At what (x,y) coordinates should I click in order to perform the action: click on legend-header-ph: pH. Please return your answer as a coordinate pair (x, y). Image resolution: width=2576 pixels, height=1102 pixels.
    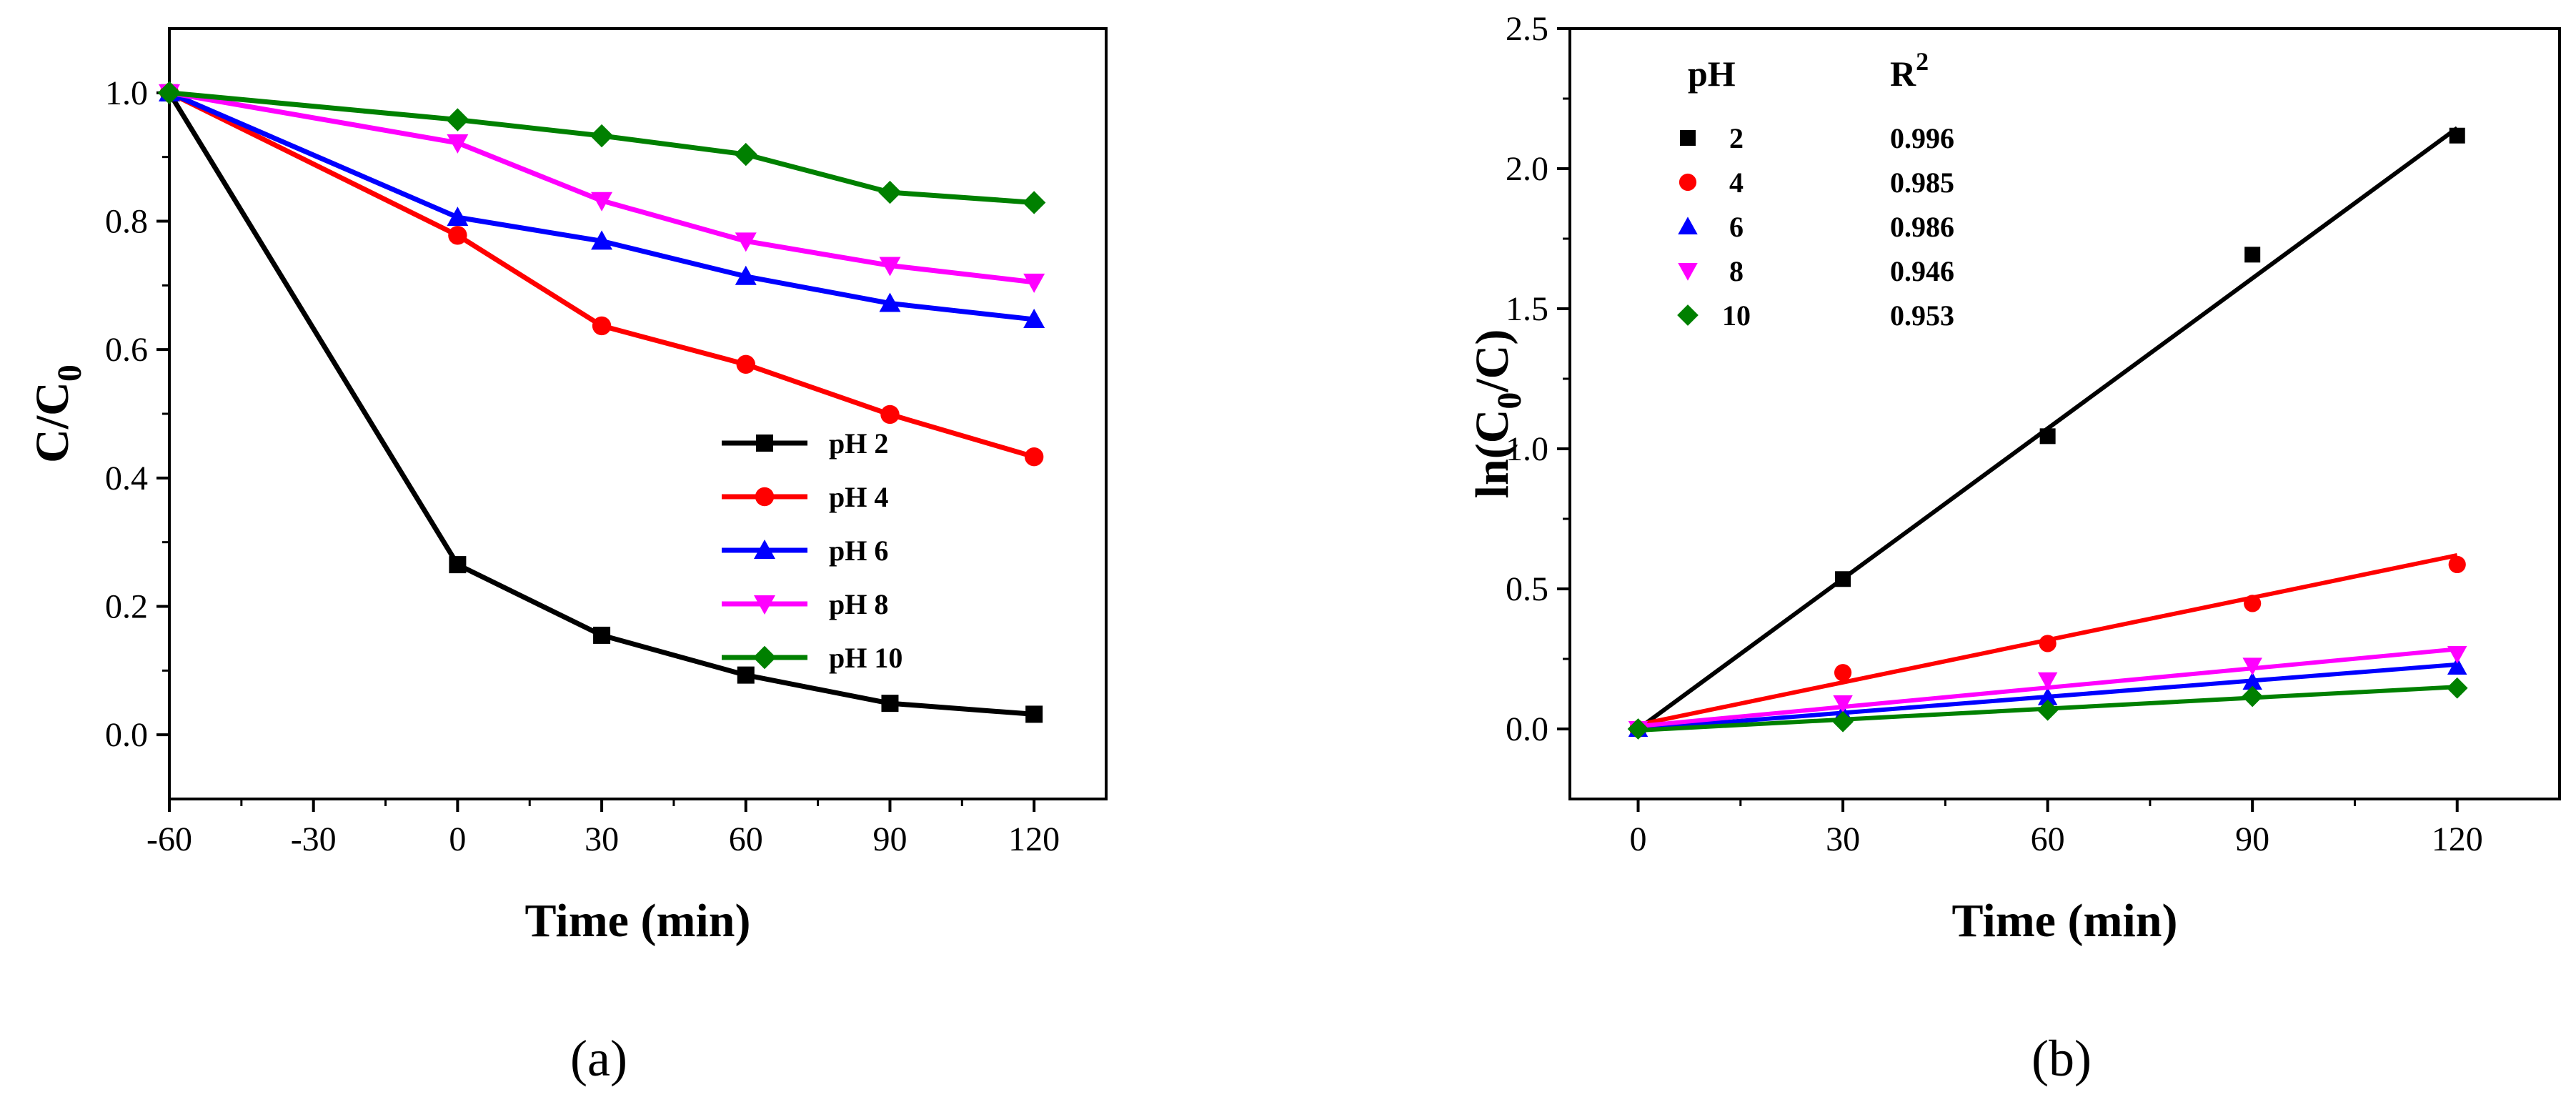
    Looking at the image, I should click on (1712, 74).